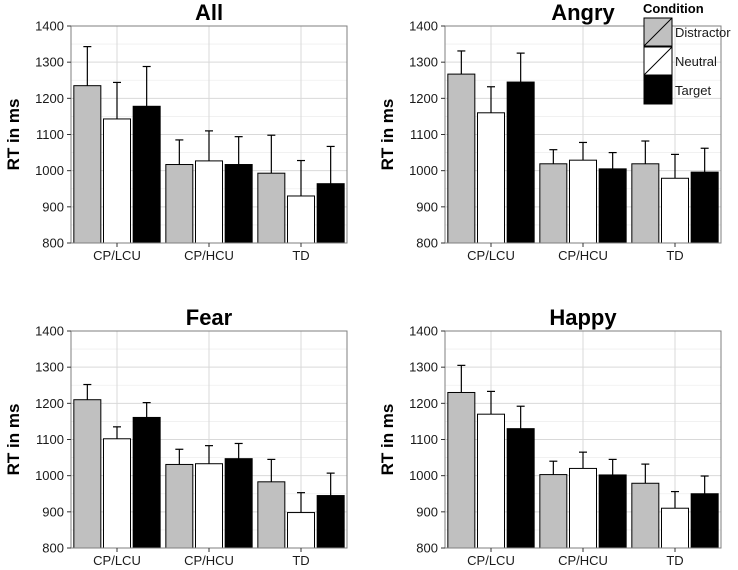  I want to click on panel-title: Happy, so click(583, 317).